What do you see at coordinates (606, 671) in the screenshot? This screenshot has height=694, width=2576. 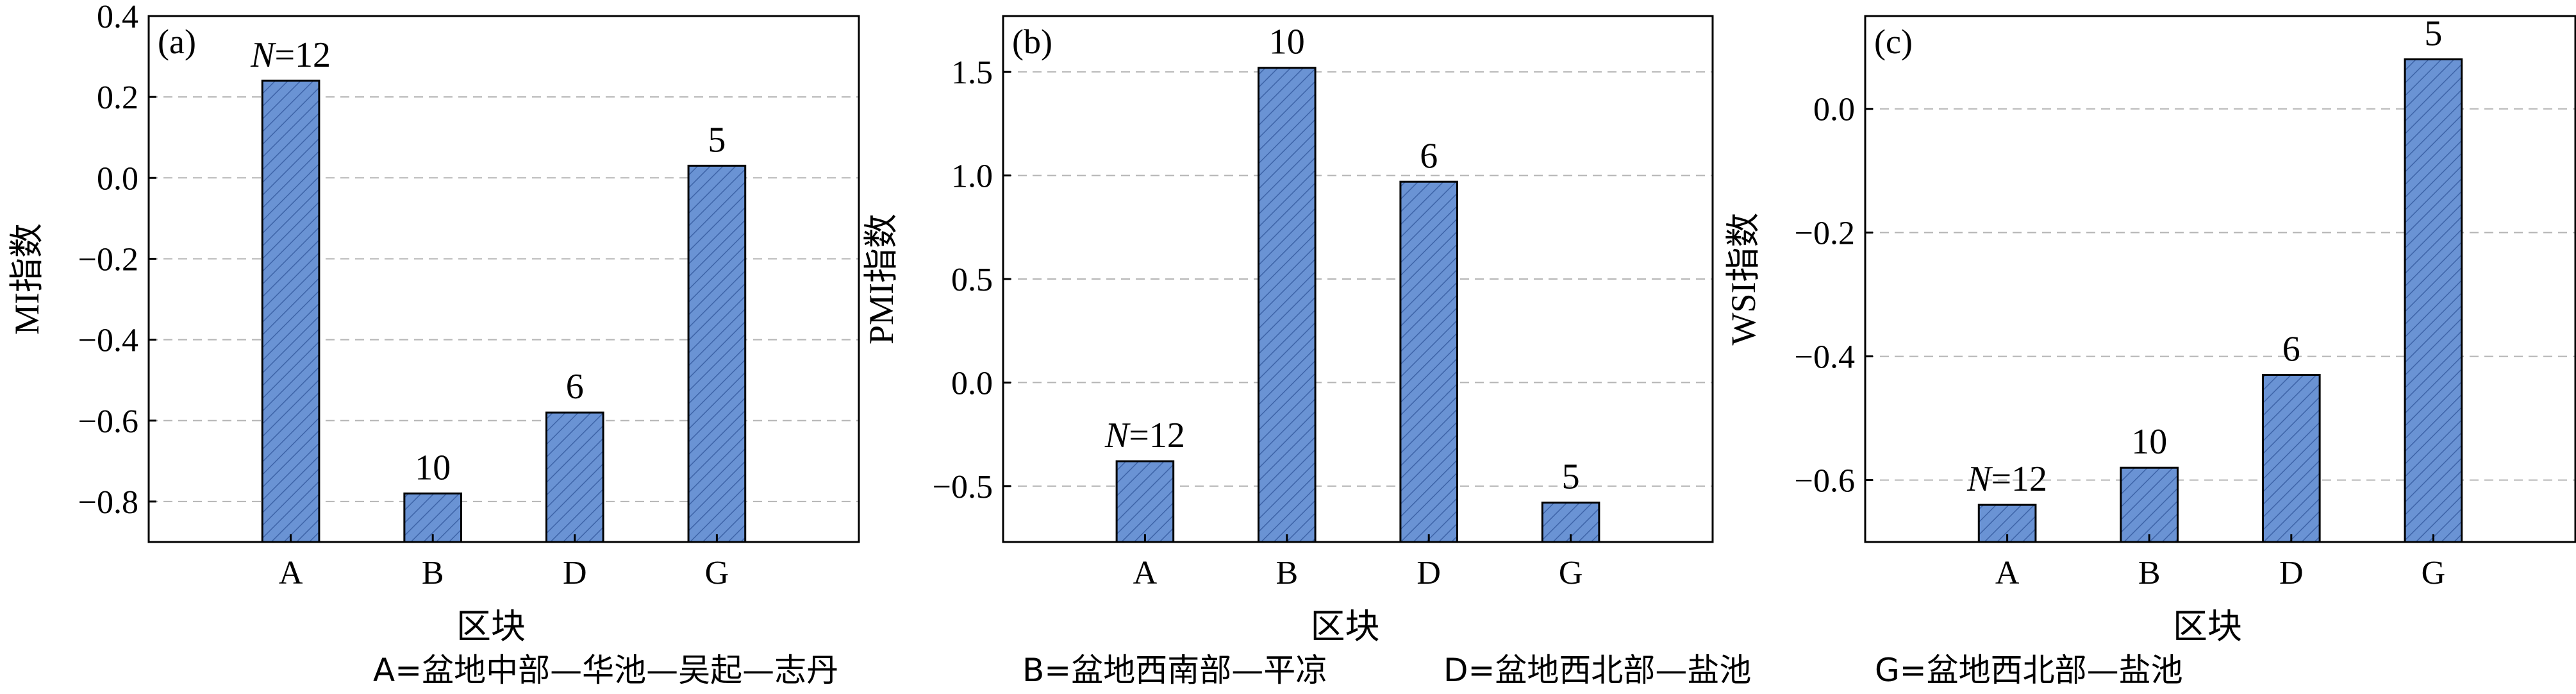 I see `legend-entry-a: A=盆地中部—华池—吴起—志丹` at bounding box center [606, 671].